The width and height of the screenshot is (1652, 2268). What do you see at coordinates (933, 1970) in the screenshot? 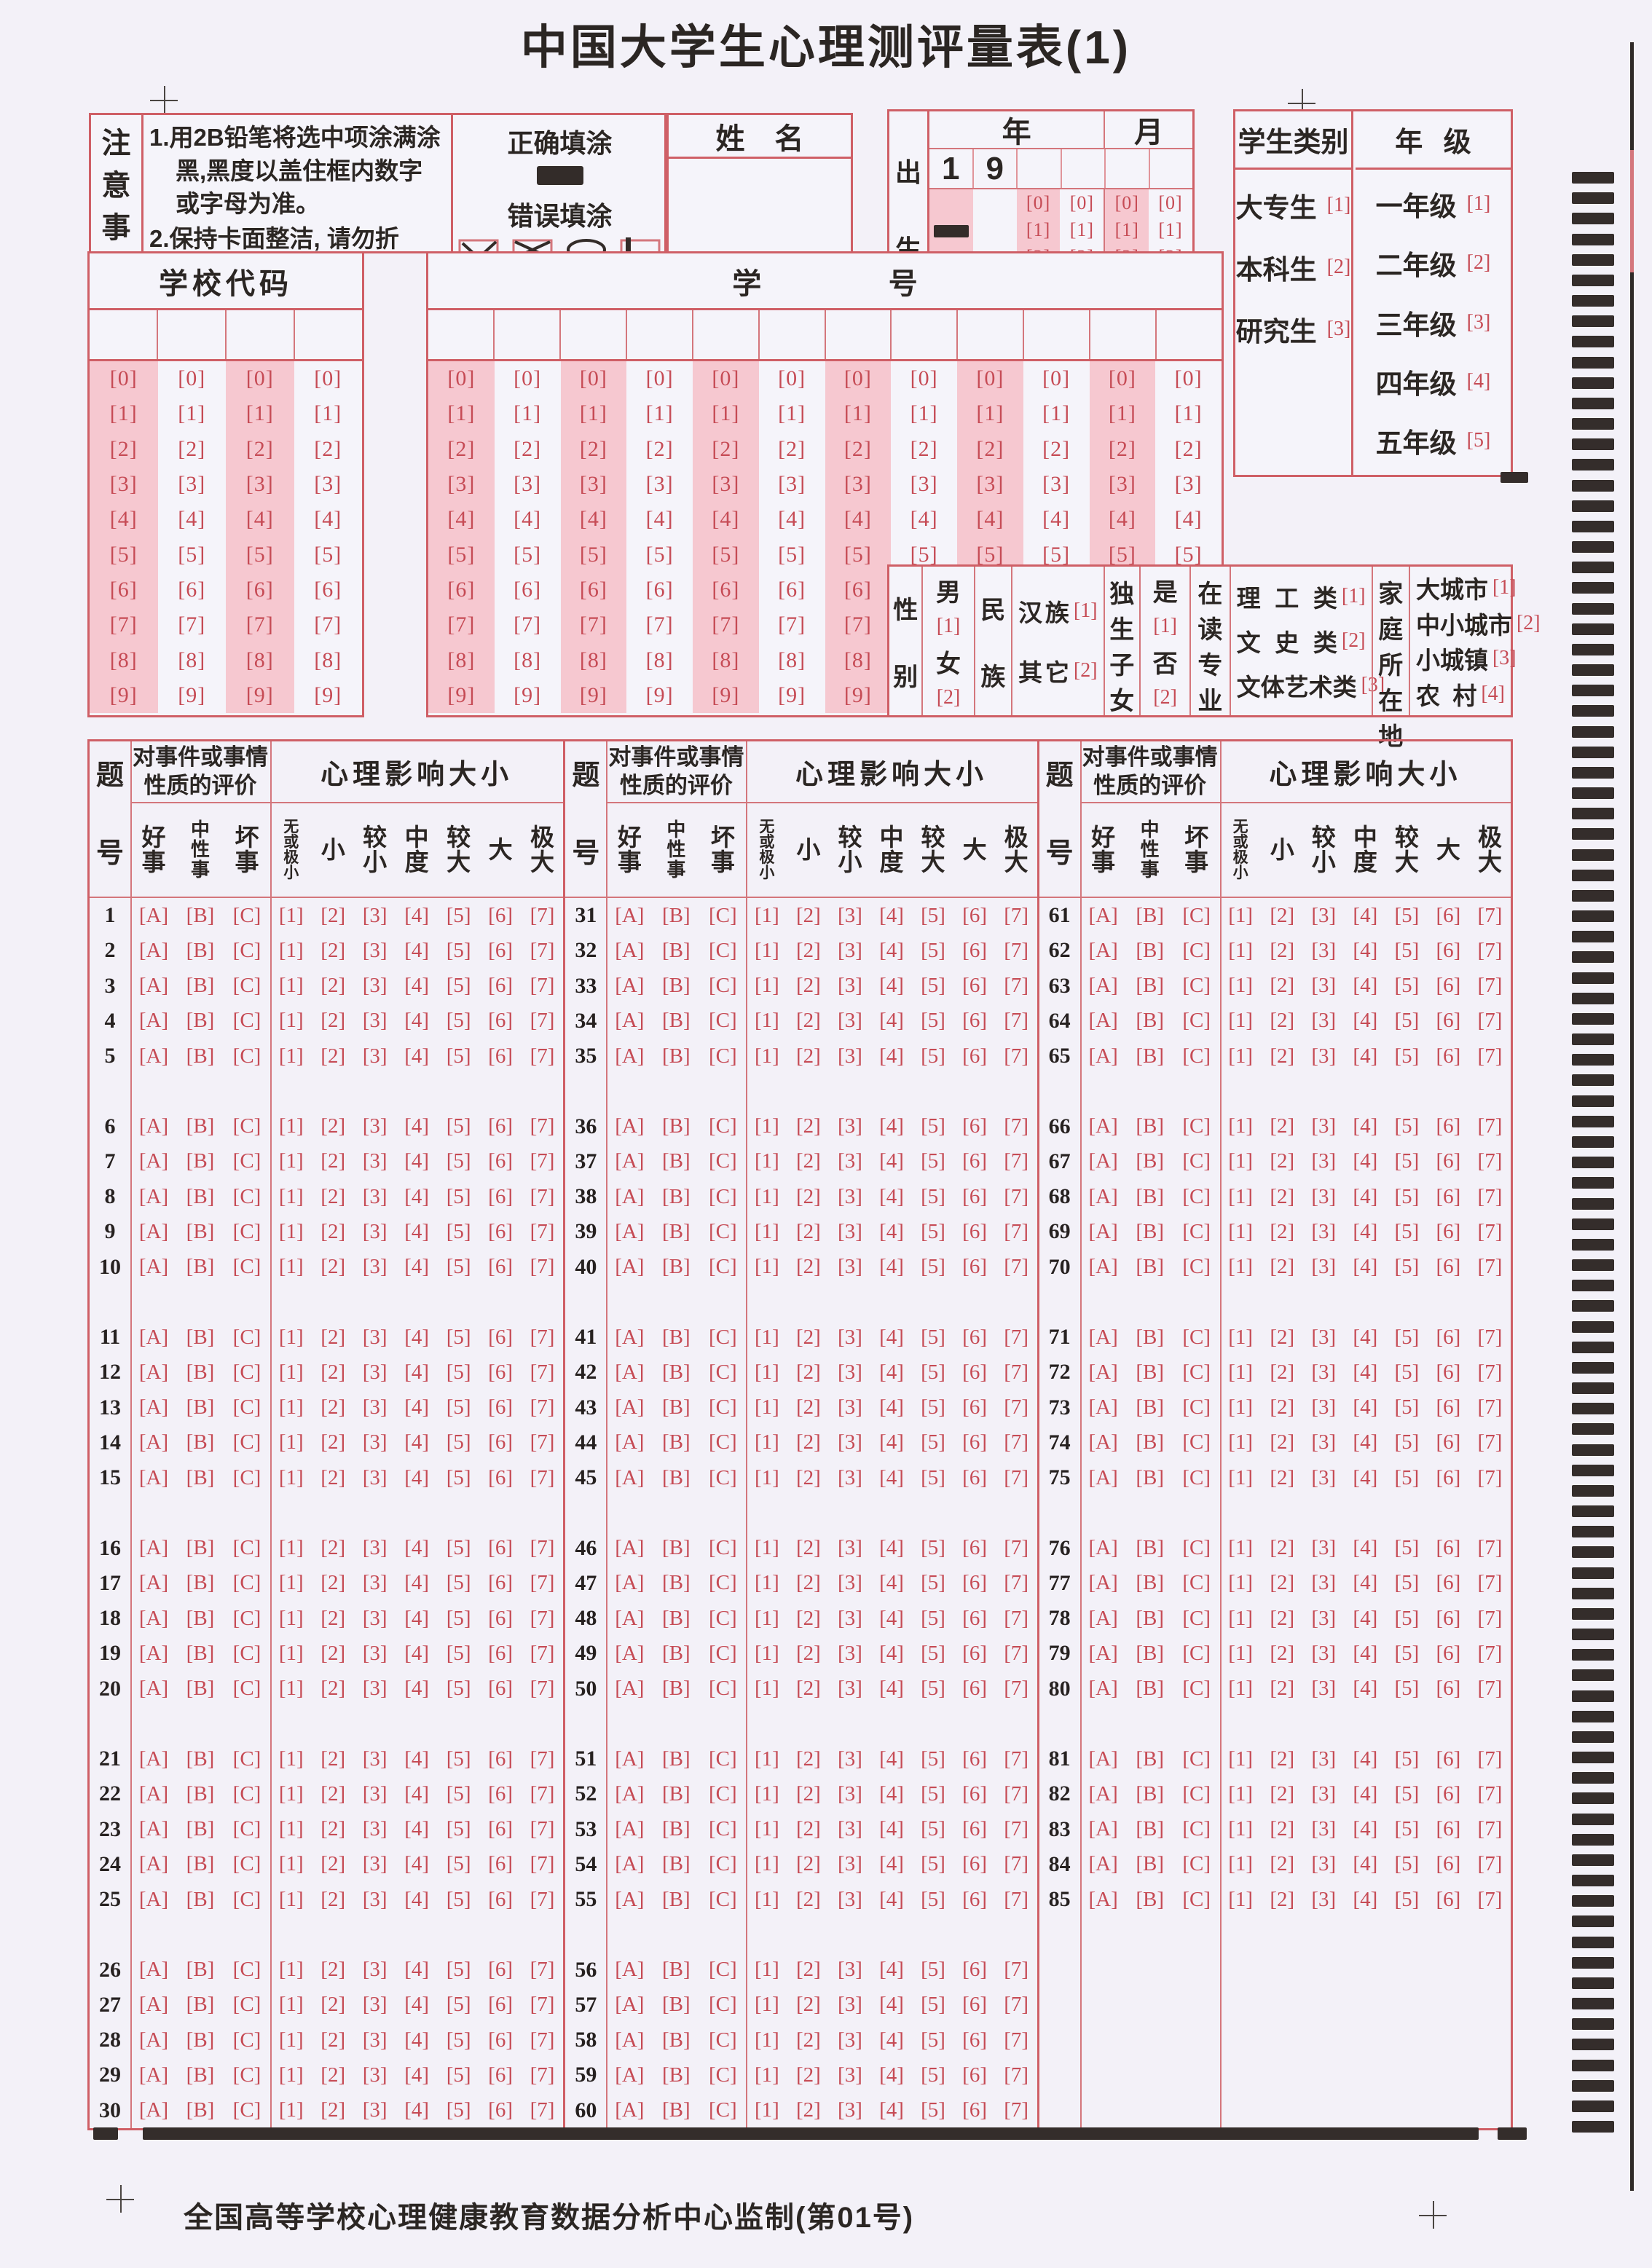
I see `q56-impact-5: [5]` at bounding box center [933, 1970].